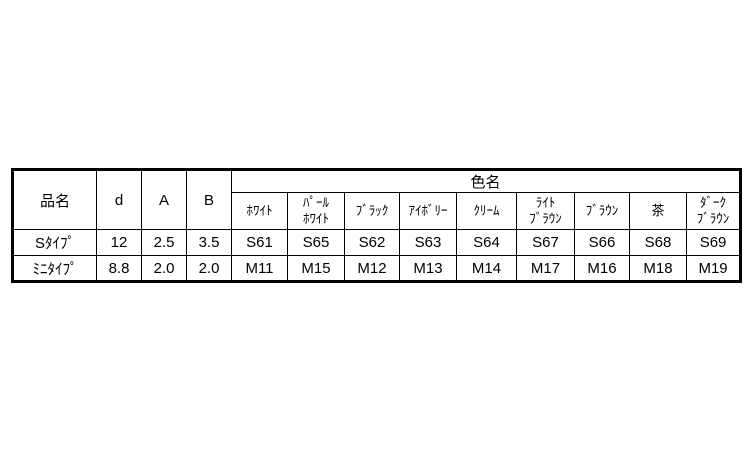 The width and height of the screenshot is (750, 450). I want to click on color-code-cell: M14, so click(486, 268).